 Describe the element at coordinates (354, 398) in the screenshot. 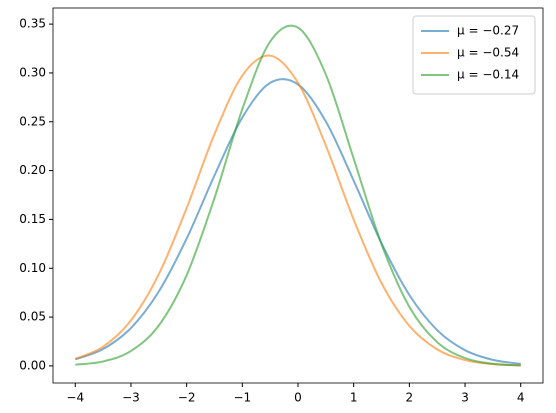

I see `x-tick-label: 1` at that location.